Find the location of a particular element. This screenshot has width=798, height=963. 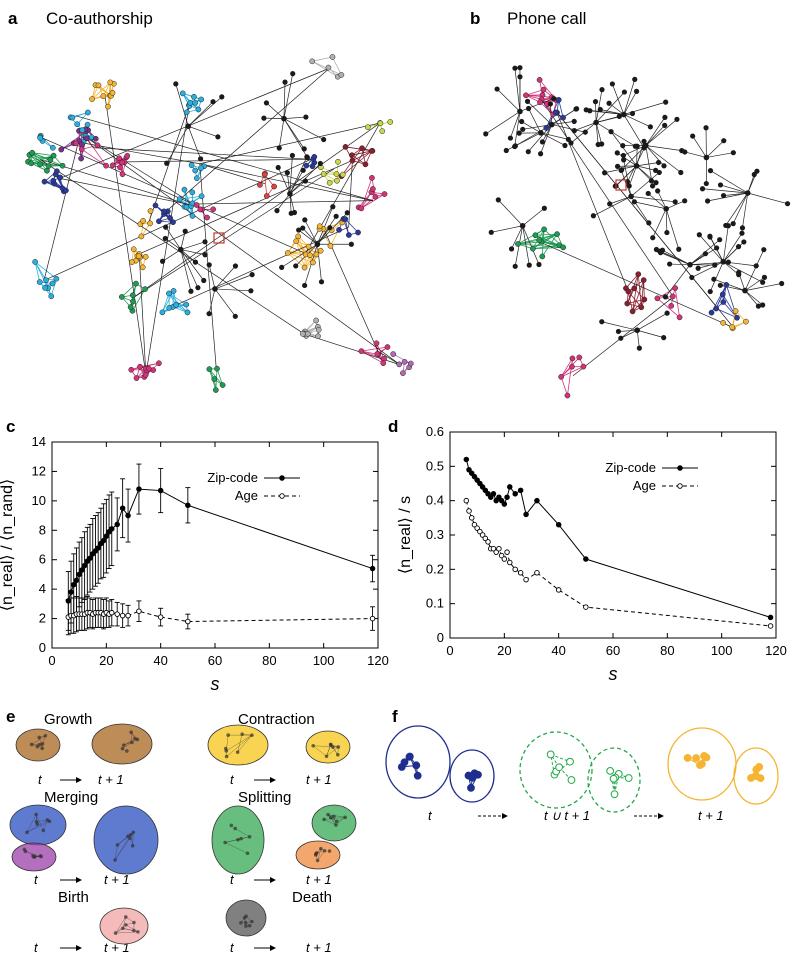

y-tick-label: 2 is located at coordinates (42, 618).